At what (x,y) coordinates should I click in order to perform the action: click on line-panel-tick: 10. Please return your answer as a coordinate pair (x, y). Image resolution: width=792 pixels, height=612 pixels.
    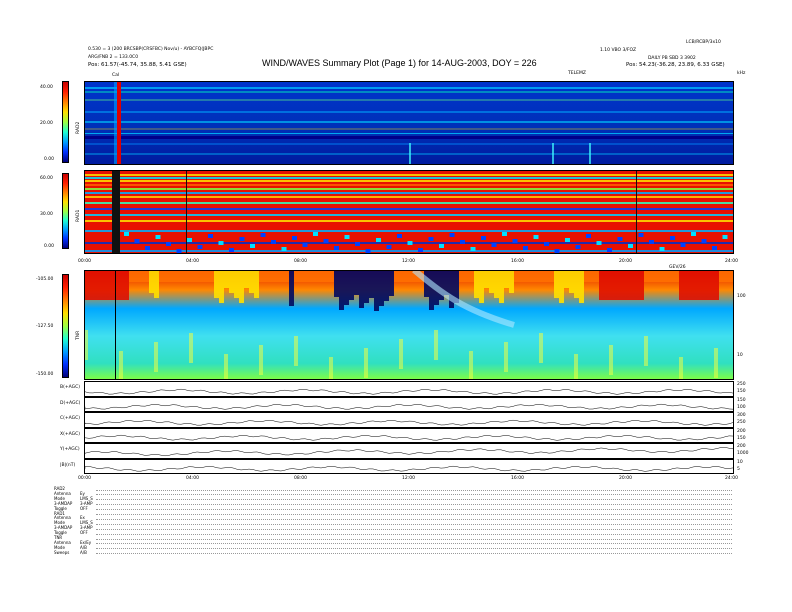
    Looking at the image, I should click on (740, 462).